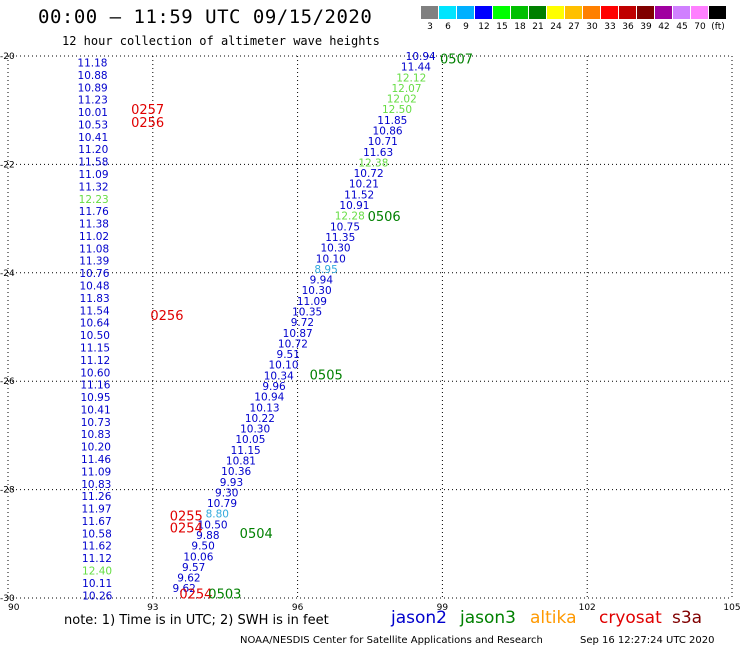 The height and width of the screenshot is (650, 740). What do you see at coordinates (331, 259) in the screenshot?
I see `wave-height-label: 10.10` at bounding box center [331, 259].